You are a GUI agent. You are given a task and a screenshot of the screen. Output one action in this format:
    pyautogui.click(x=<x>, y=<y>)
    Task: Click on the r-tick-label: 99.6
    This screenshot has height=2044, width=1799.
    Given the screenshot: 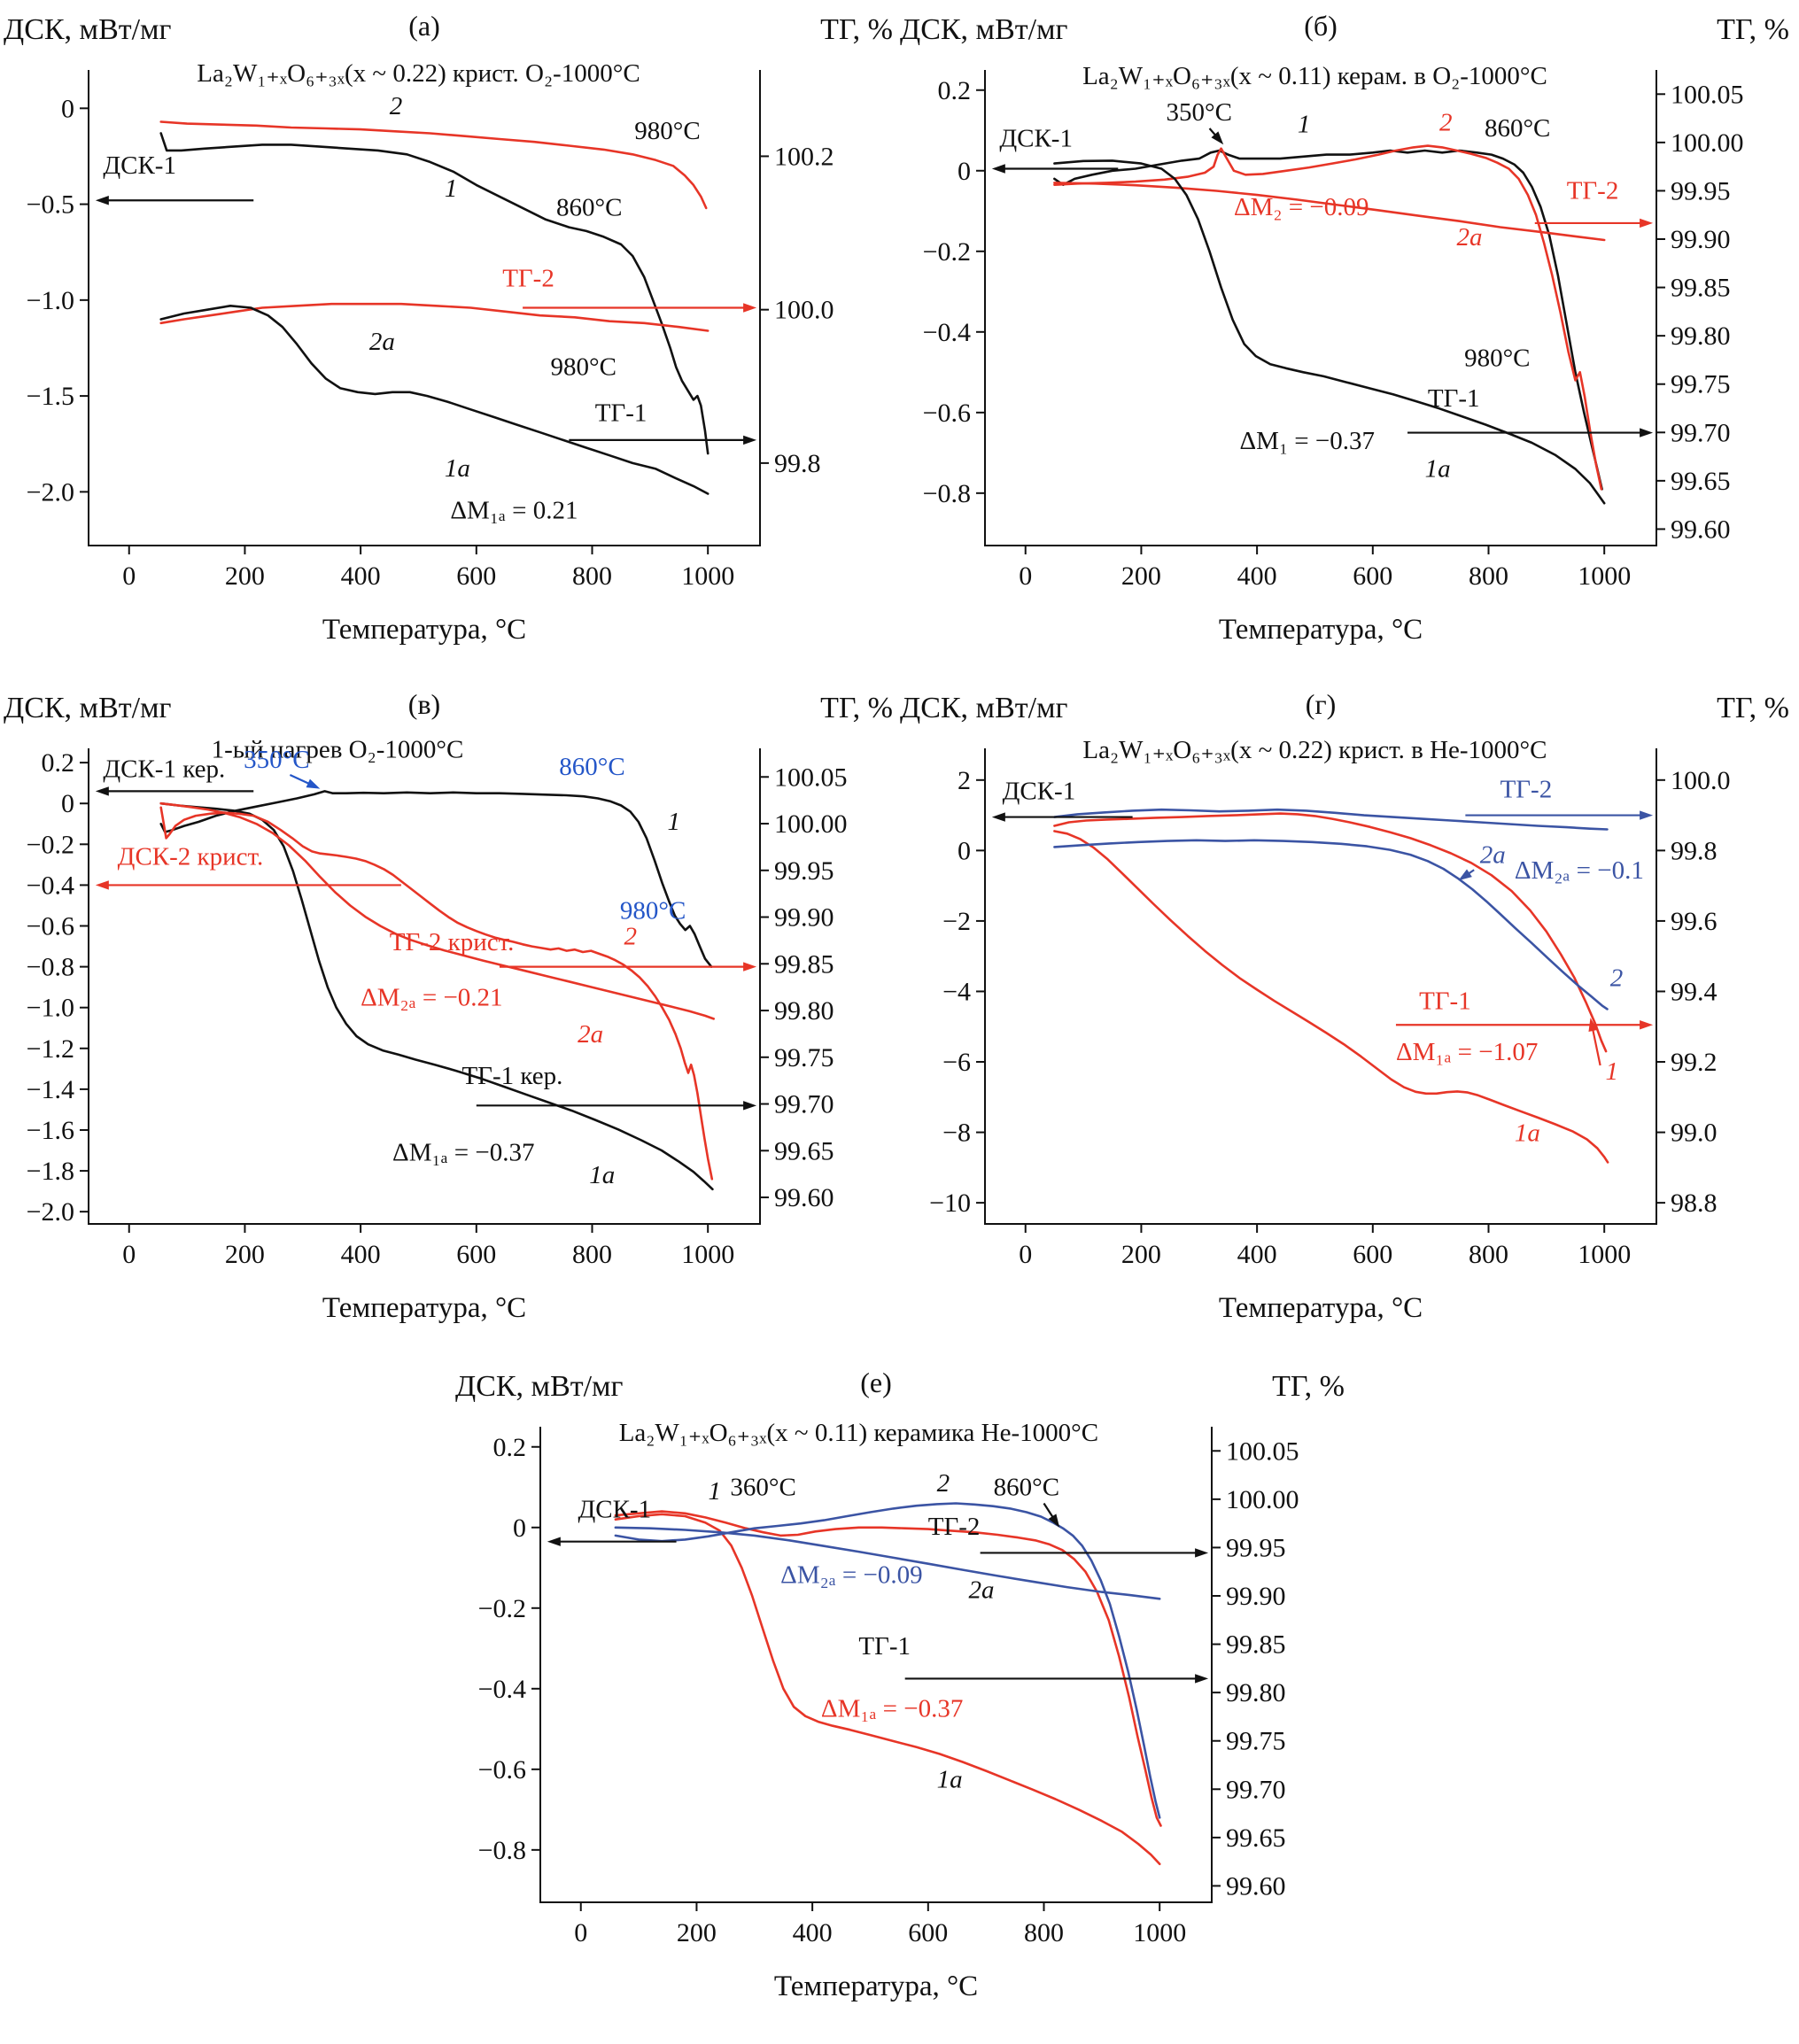 What is the action you would take?
    pyautogui.click(x=1694, y=922)
    